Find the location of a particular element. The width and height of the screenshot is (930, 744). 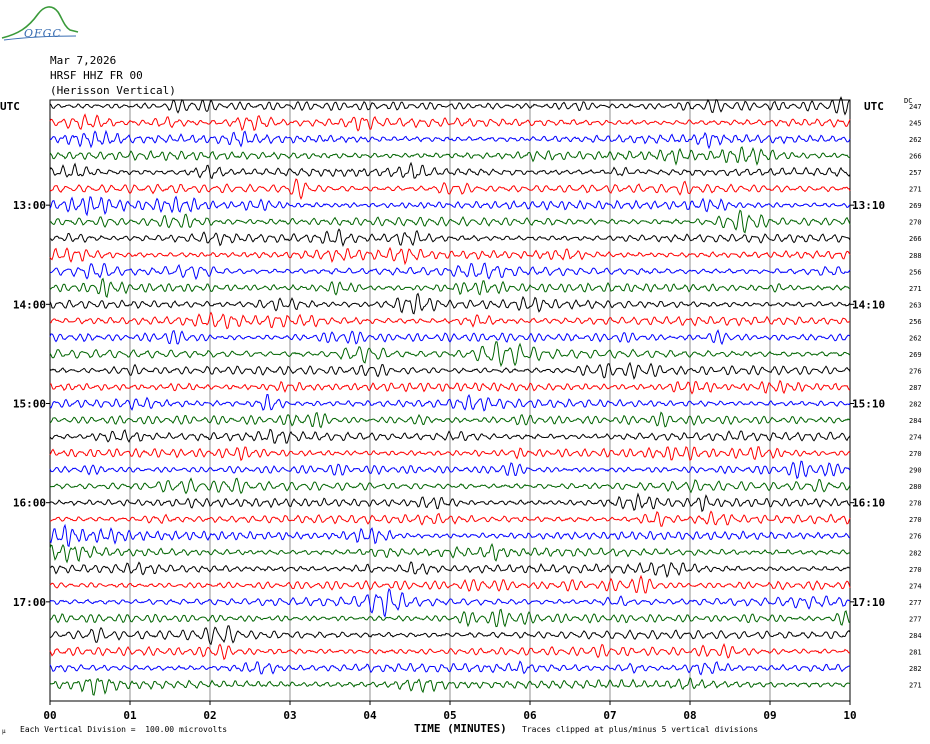

dc-offset-label: 278 is located at coordinates (915, 504).